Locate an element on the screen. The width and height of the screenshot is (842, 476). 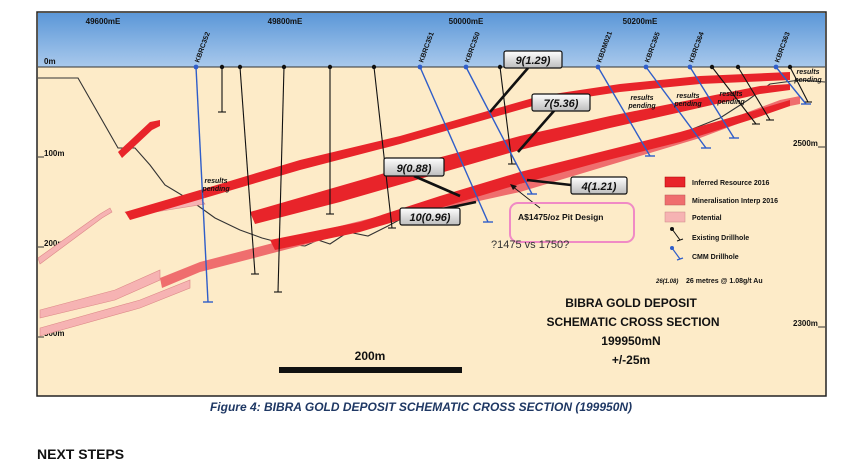
intercept-label-a: 9(1.29) is located at coordinates (533, 61).